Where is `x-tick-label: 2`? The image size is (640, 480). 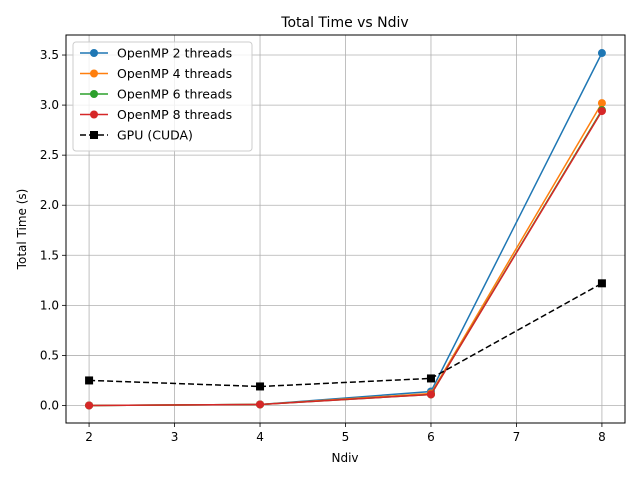
x-tick-label: 2 is located at coordinates (89, 437).